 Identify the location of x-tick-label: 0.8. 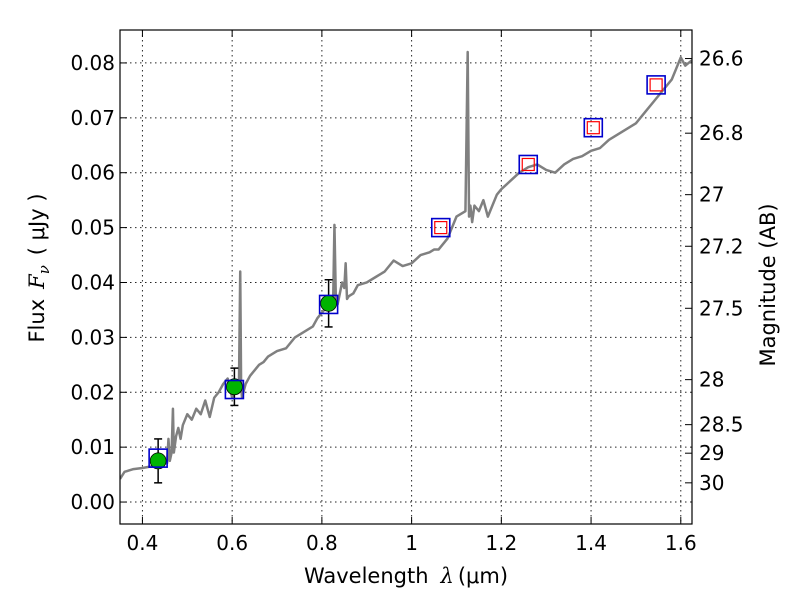
(322, 543).